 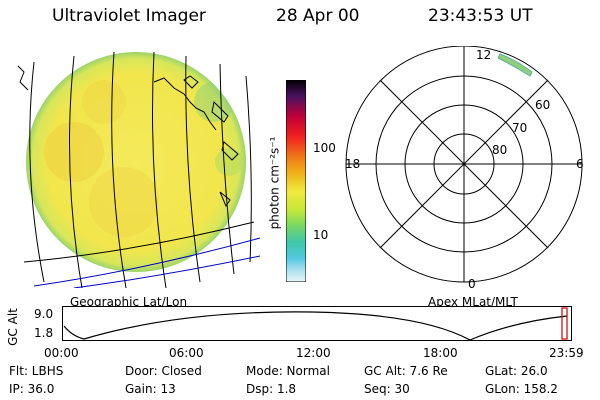 I want to click on orbit-xtick-0600: 06:00, so click(x=186, y=353).